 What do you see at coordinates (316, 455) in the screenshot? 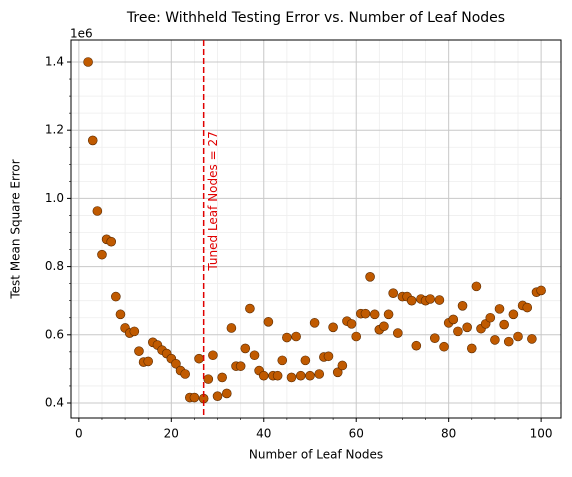
I see `x-axis-label: Number of Leaf Nodes` at bounding box center [316, 455].